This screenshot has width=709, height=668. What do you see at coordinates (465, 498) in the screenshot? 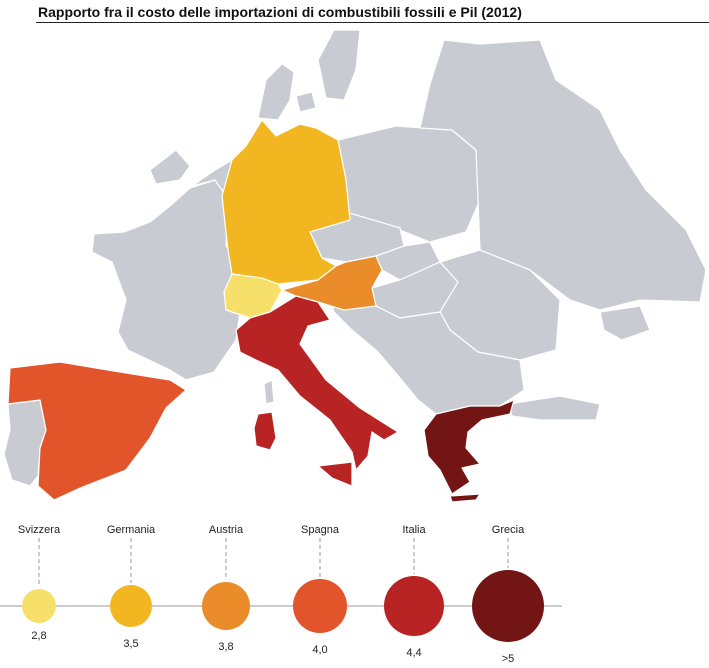
I see `island-crete` at bounding box center [465, 498].